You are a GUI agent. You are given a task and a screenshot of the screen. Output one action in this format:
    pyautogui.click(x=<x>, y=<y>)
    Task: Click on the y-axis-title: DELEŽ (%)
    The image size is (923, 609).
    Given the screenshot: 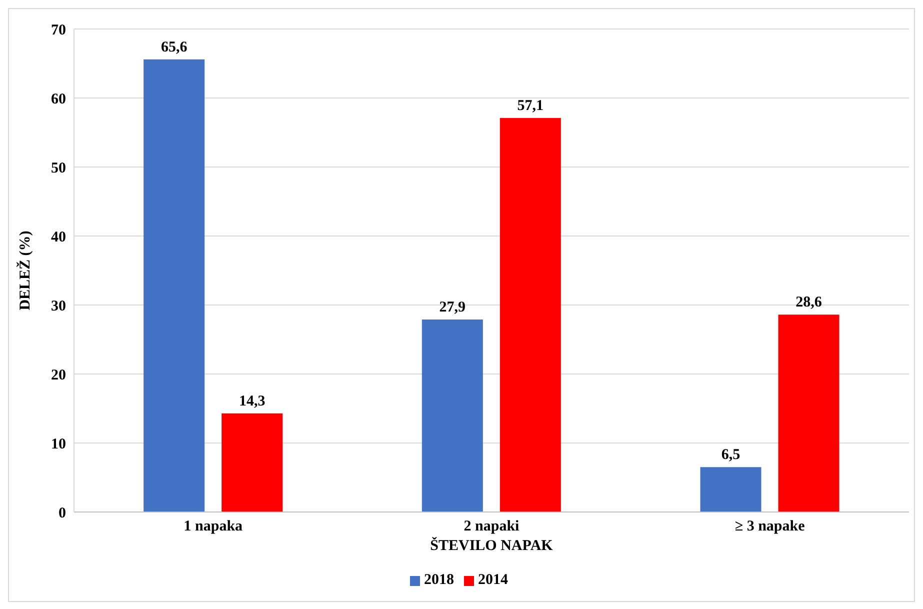 What is the action you would take?
    pyautogui.click(x=24, y=270)
    